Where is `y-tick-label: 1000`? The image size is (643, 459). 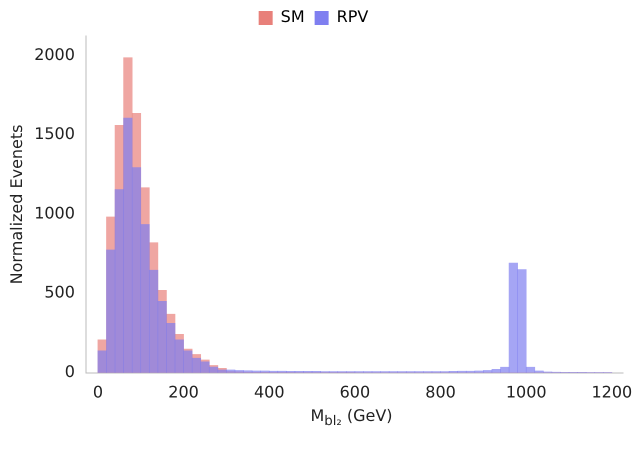
y-tick-label: 1000 is located at coordinates (54, 212).